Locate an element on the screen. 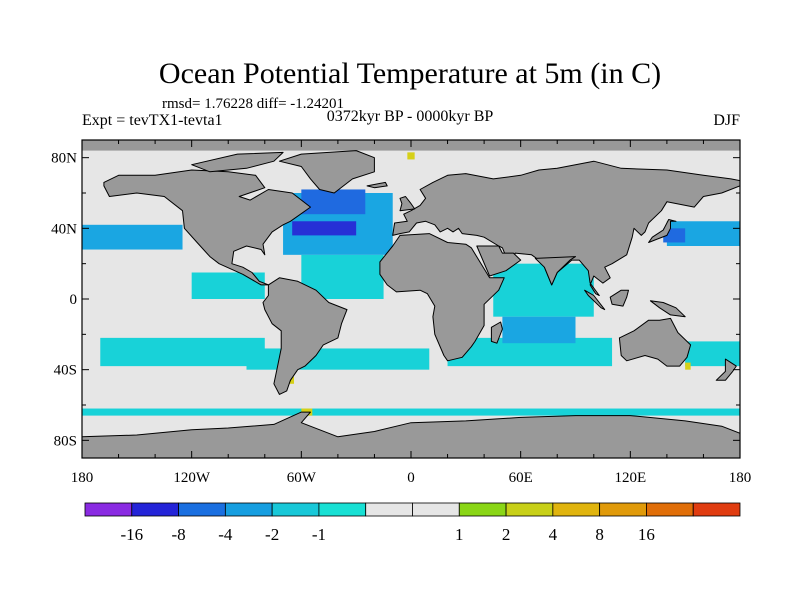 This screenshot has height=600, width=800. land-sumatra is located at coordinates (595, 300).